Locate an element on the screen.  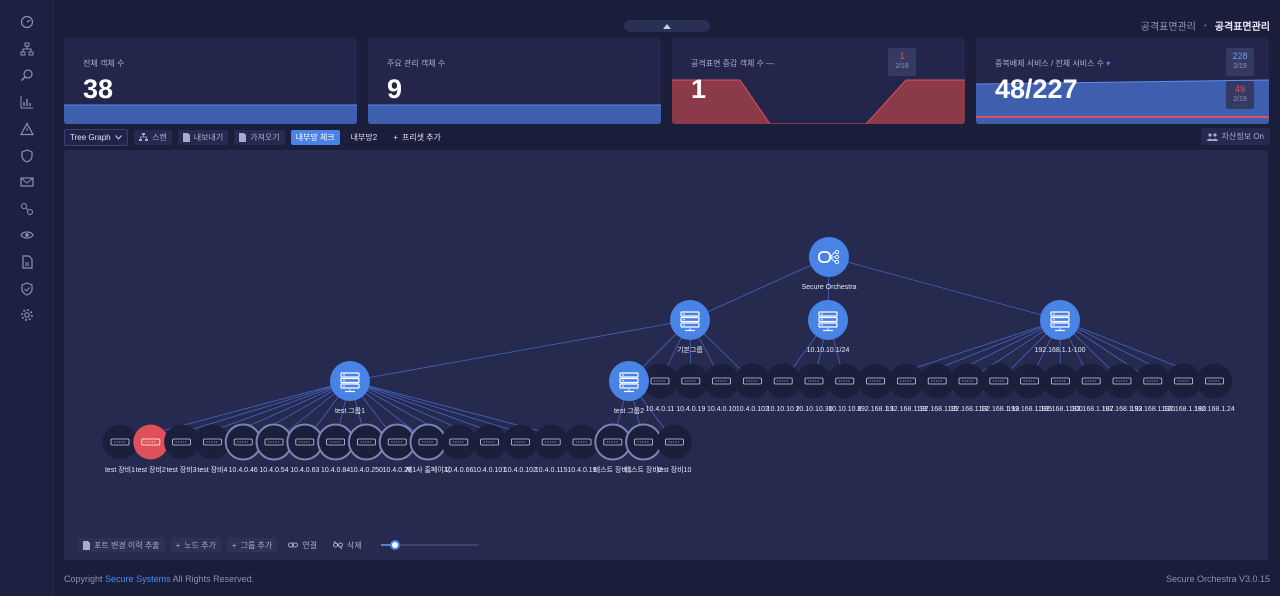
device-node-label: 10.4.0.10 is located at coordinates (721, 409).